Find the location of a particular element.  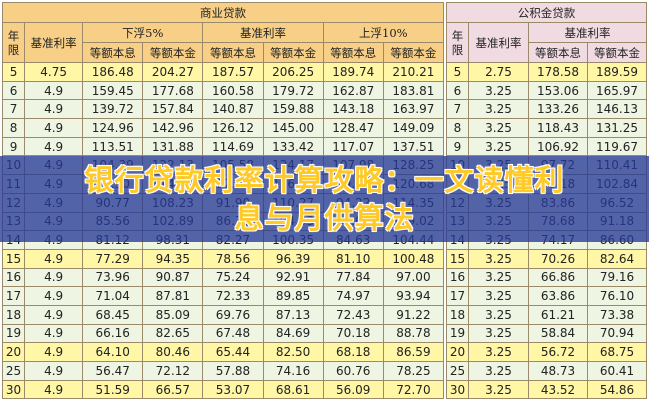

payment-cell: 81.10 is located at coordinates (353, 258).